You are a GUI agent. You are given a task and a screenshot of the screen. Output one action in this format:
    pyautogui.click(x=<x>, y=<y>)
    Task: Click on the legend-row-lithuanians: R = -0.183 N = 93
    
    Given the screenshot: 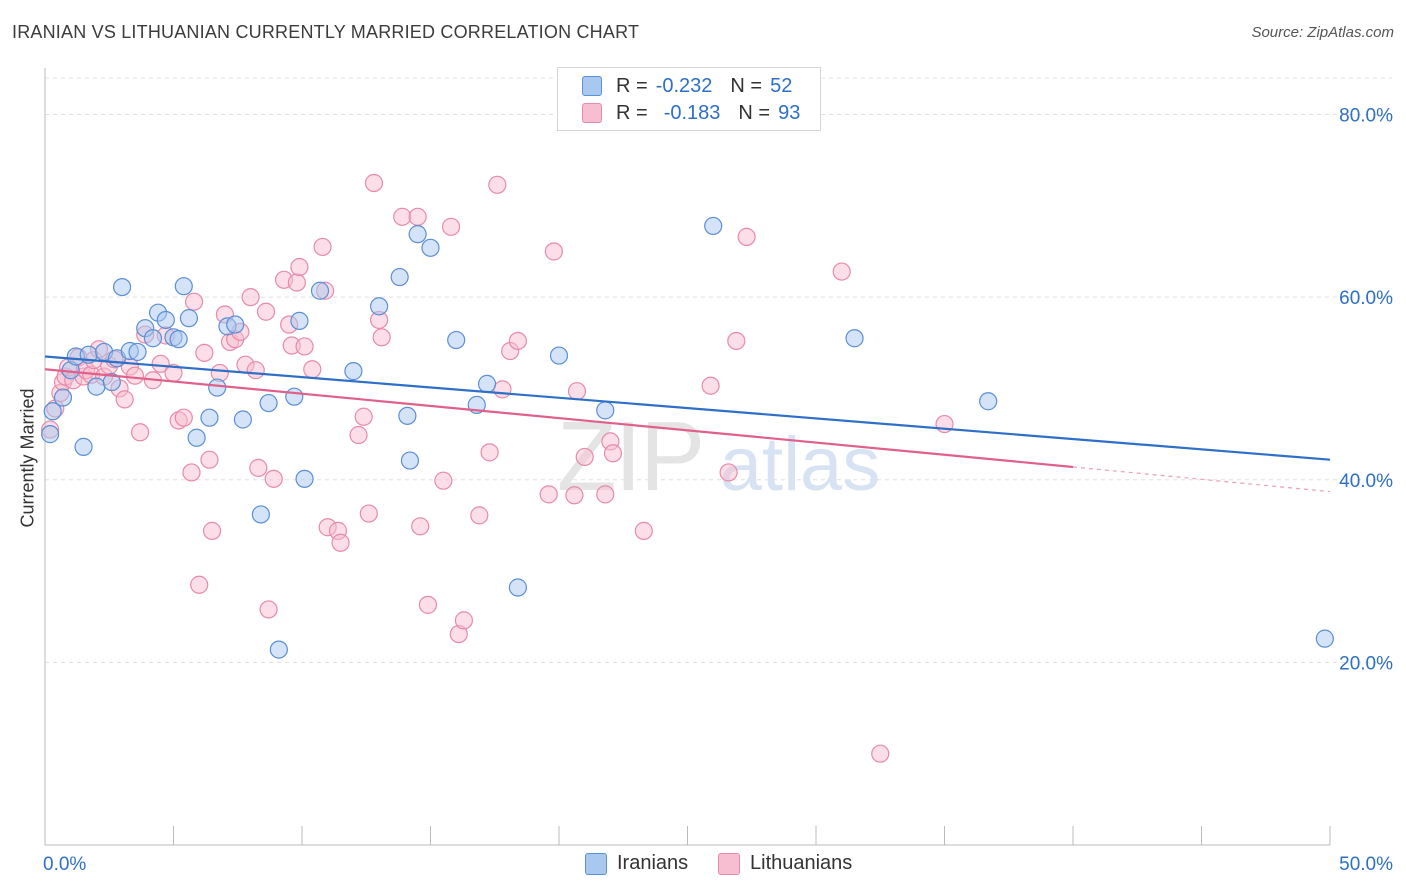 What is the action you would take?
    pyautogui.click(x=700, y=113)
    